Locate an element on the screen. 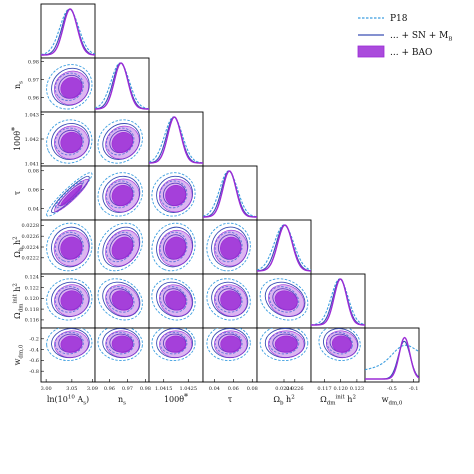 The image size is (474, 474). contour-panel-1-0: 0.96 0.97 0.98 is located at coordinates (62, 85).